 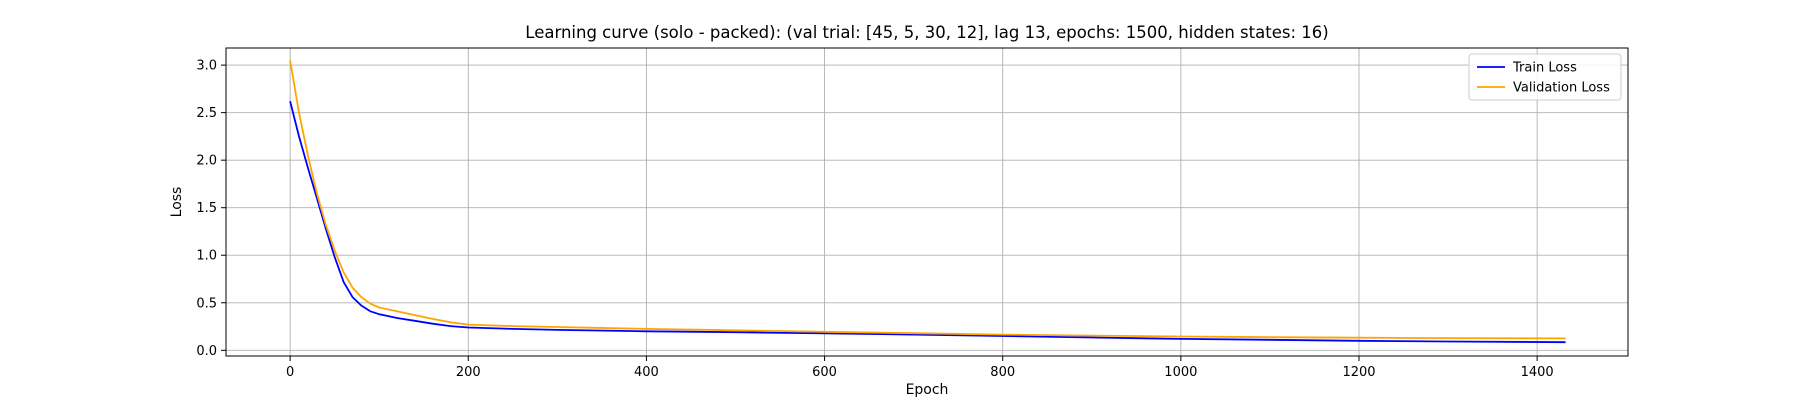 I want to click on legend-box, so click(x=1545, y=77).